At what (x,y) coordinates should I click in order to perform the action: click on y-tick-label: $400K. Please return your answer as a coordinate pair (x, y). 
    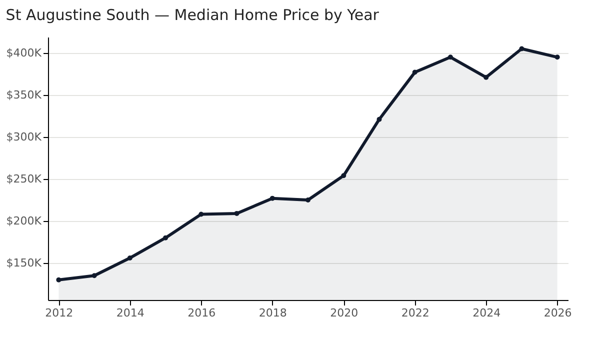
    Looking at the image, I should click on (24, 53).